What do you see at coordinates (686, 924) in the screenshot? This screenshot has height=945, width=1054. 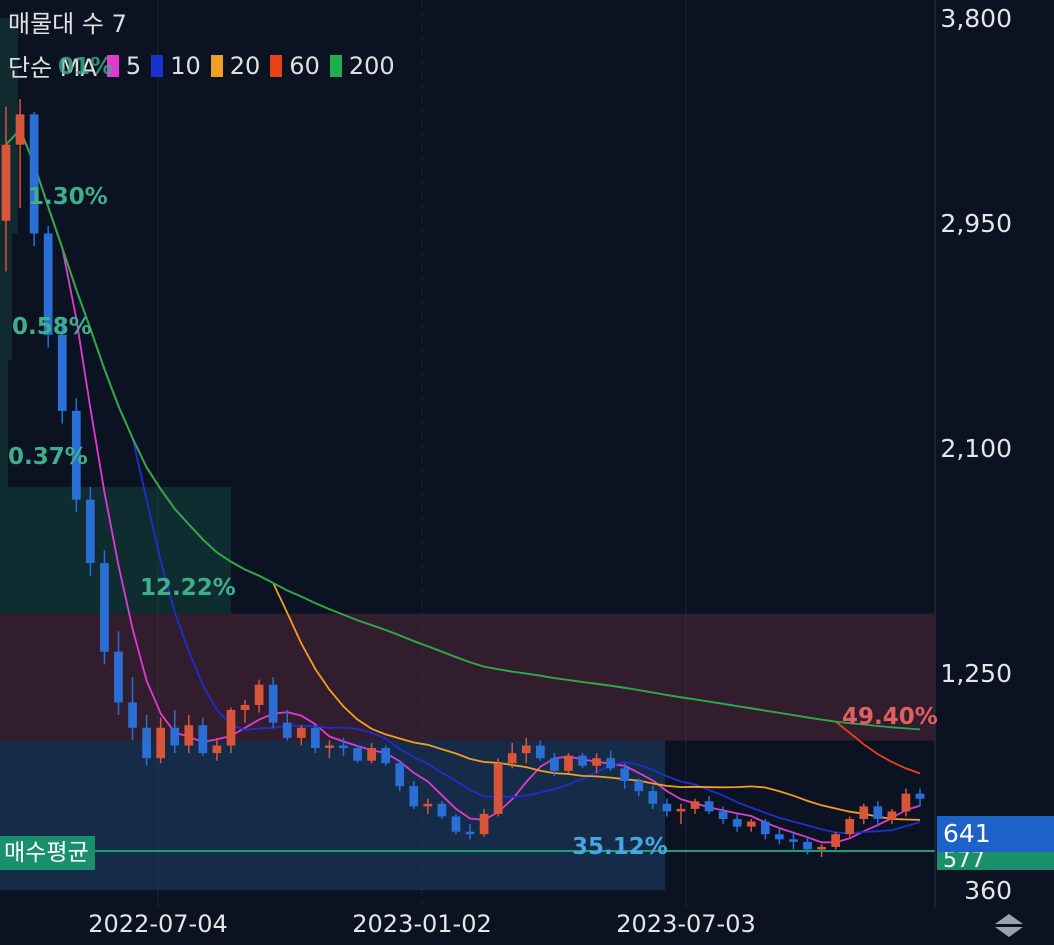 I see `x-tick-3: 2023-07-03` at bounding box center [686, 924].